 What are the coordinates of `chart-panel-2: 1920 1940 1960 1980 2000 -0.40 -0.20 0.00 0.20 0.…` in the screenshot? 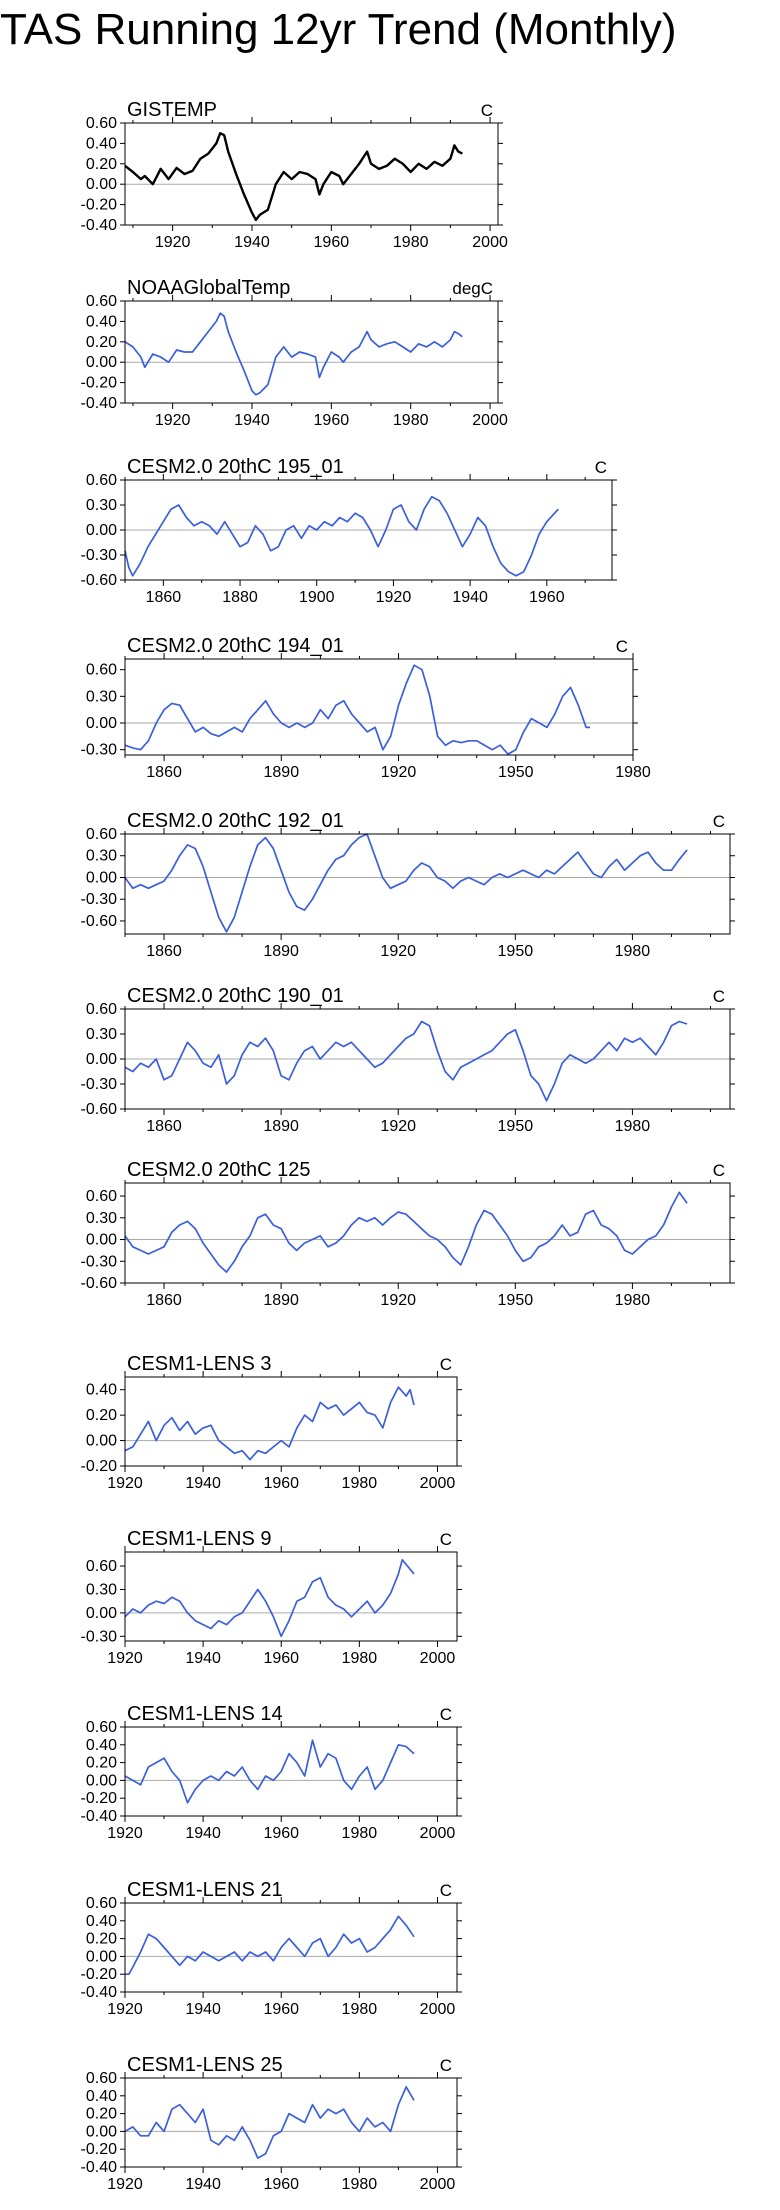 It's located at (294, 353).